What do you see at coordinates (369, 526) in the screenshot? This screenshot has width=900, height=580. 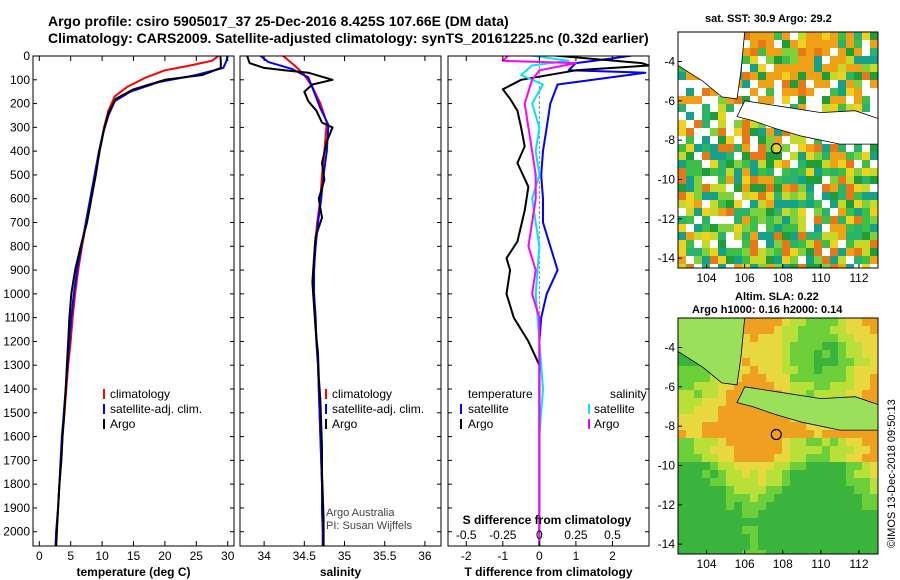 I see `annotation-text: PI: Susan Wijffels` at bounding box center [369, 526].